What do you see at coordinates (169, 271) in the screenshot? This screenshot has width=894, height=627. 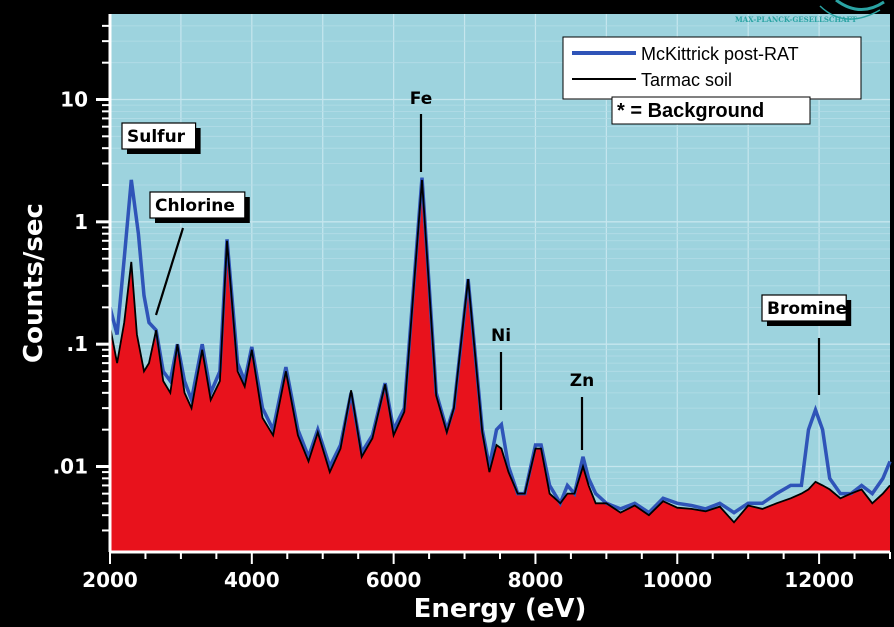 I see `annotation-leader-line` at bounding box center [169, 271].